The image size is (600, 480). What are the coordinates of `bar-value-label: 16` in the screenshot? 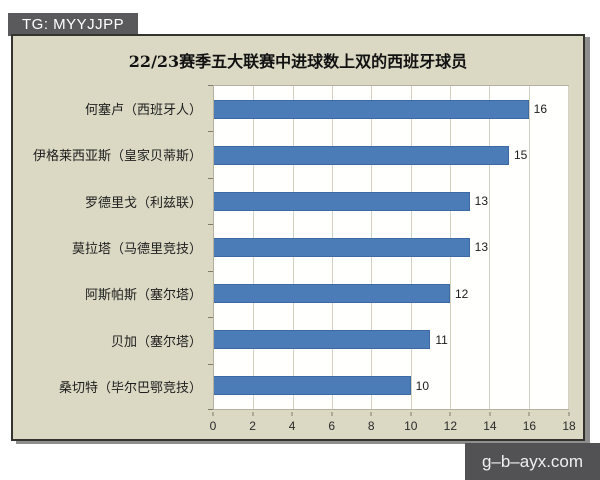 It's located at (540, 109).